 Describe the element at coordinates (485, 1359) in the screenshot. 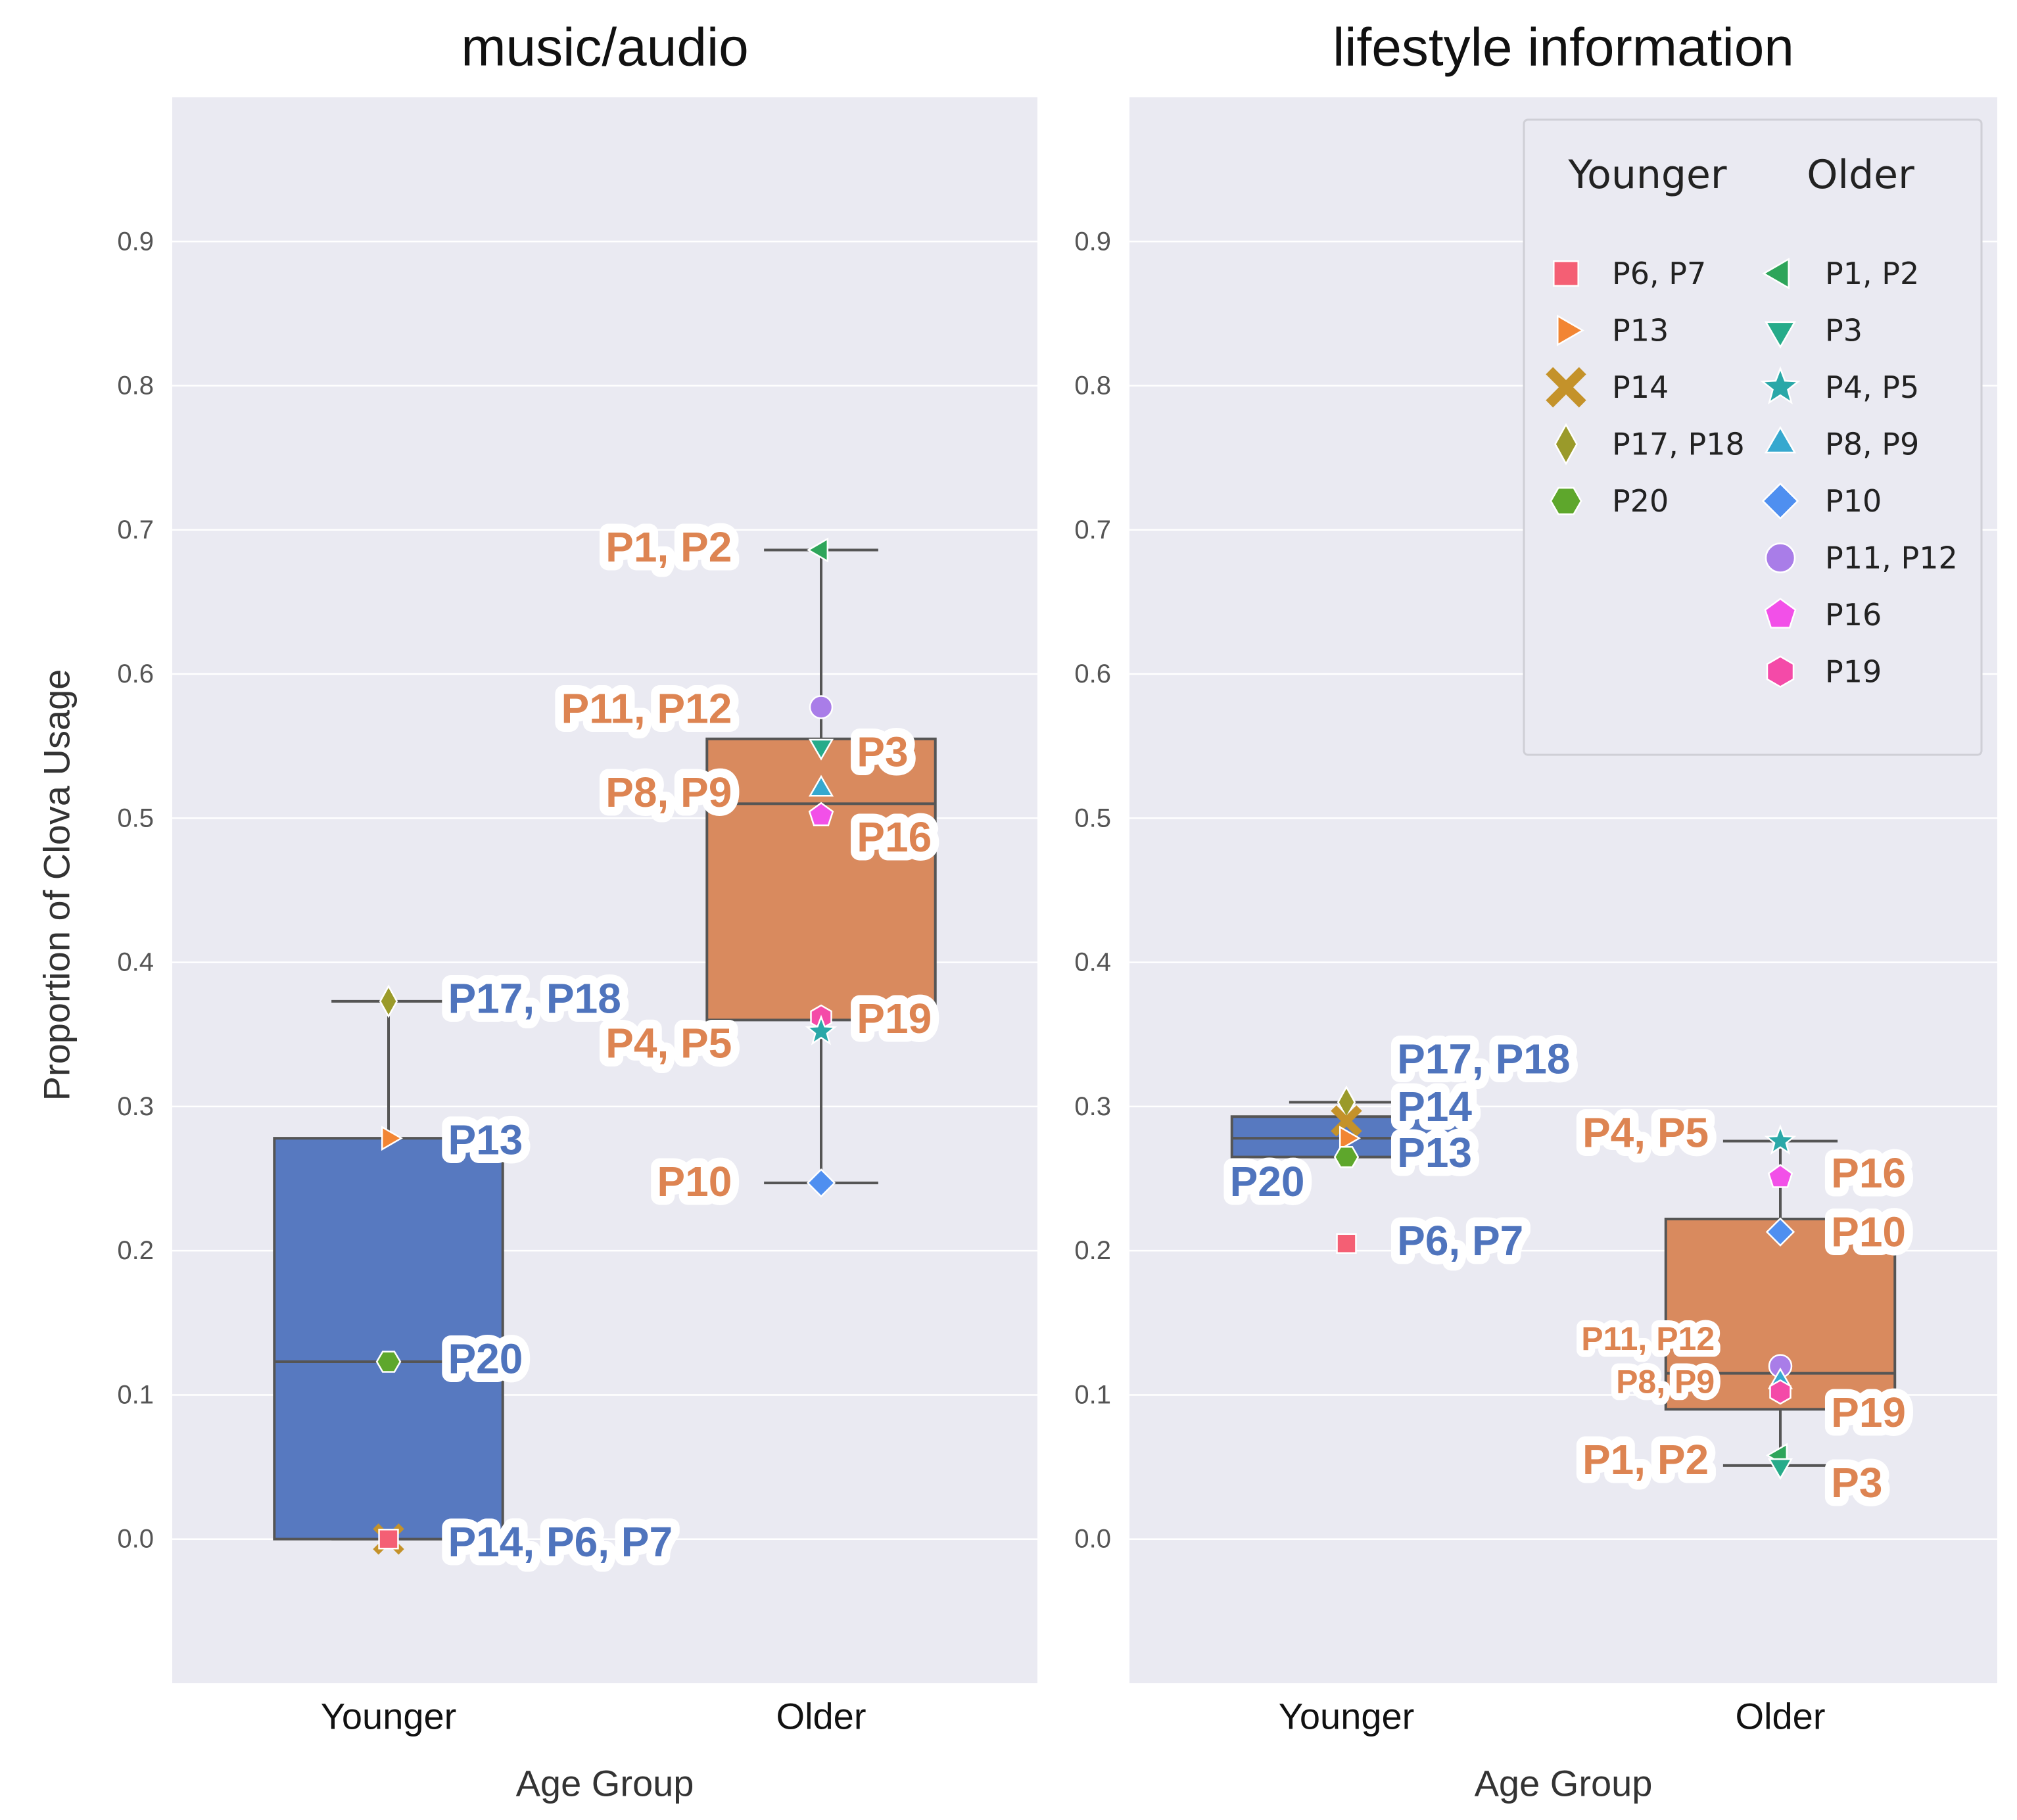

I see `svg-text: P20` at that location.